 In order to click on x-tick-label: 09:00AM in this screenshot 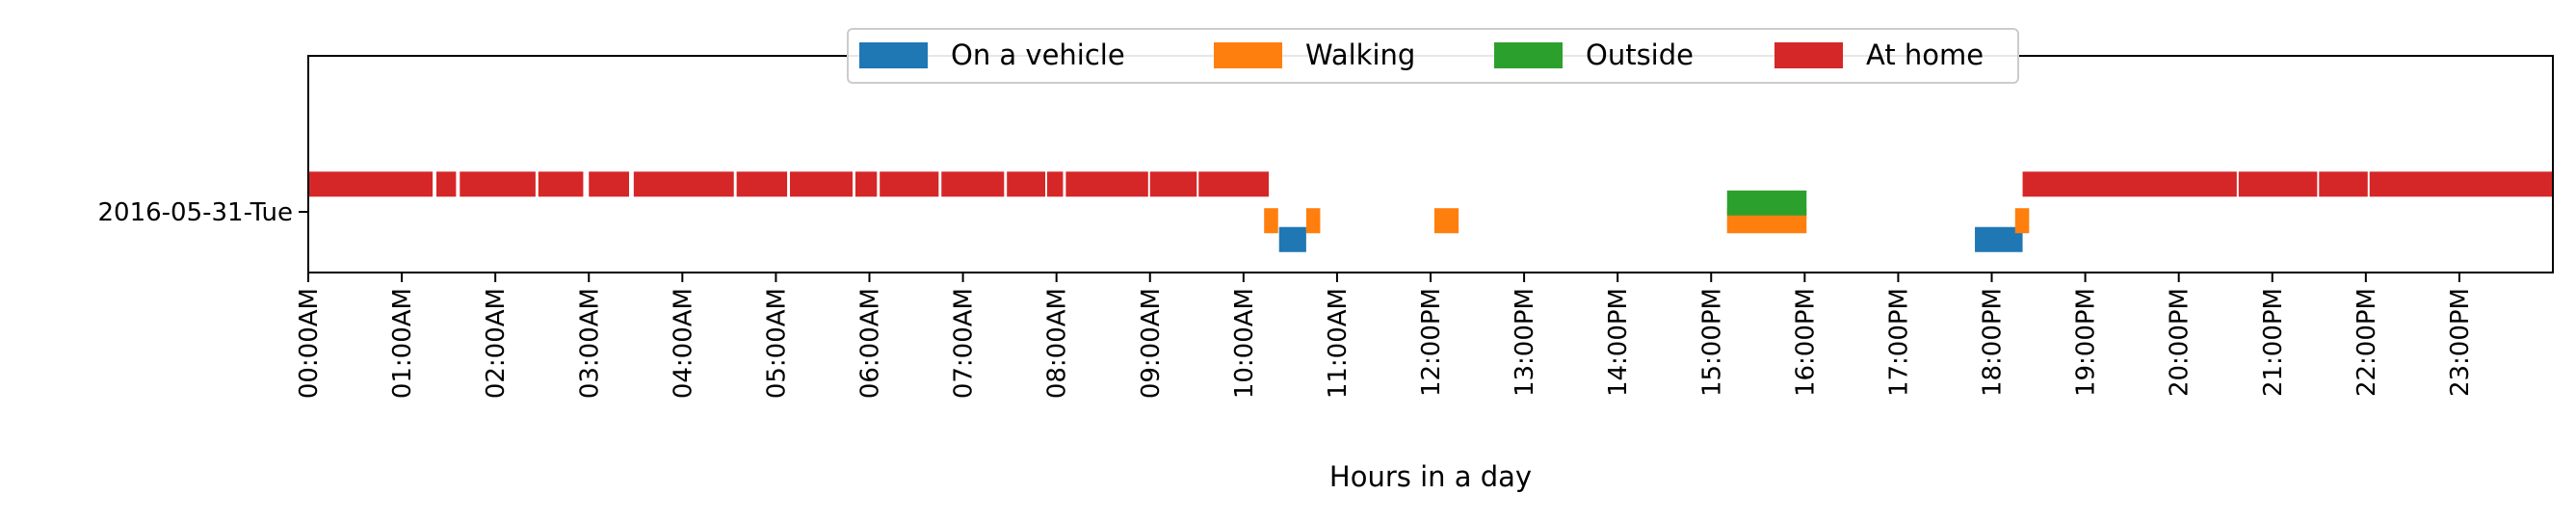, I will do `click(1152, 343)`.